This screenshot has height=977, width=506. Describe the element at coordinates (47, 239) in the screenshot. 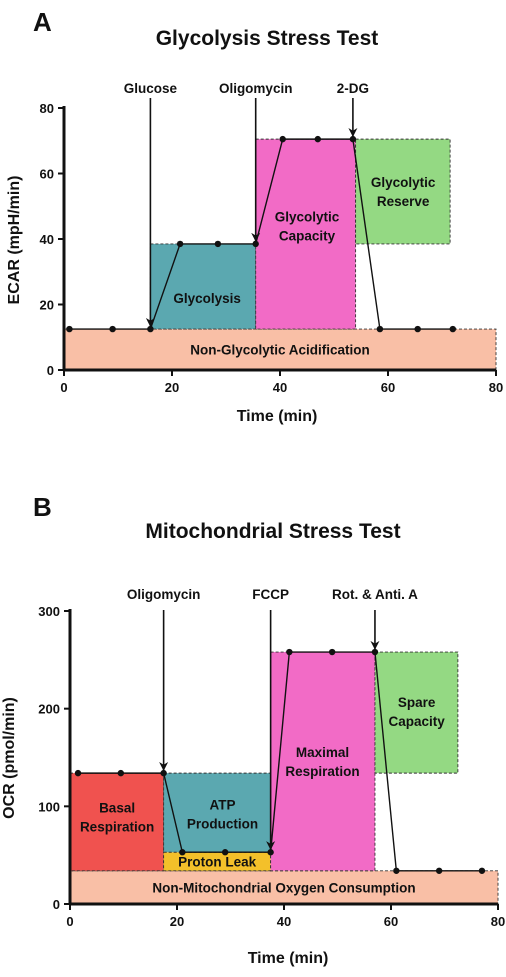

I see `y-tick-label: 40` at that location.